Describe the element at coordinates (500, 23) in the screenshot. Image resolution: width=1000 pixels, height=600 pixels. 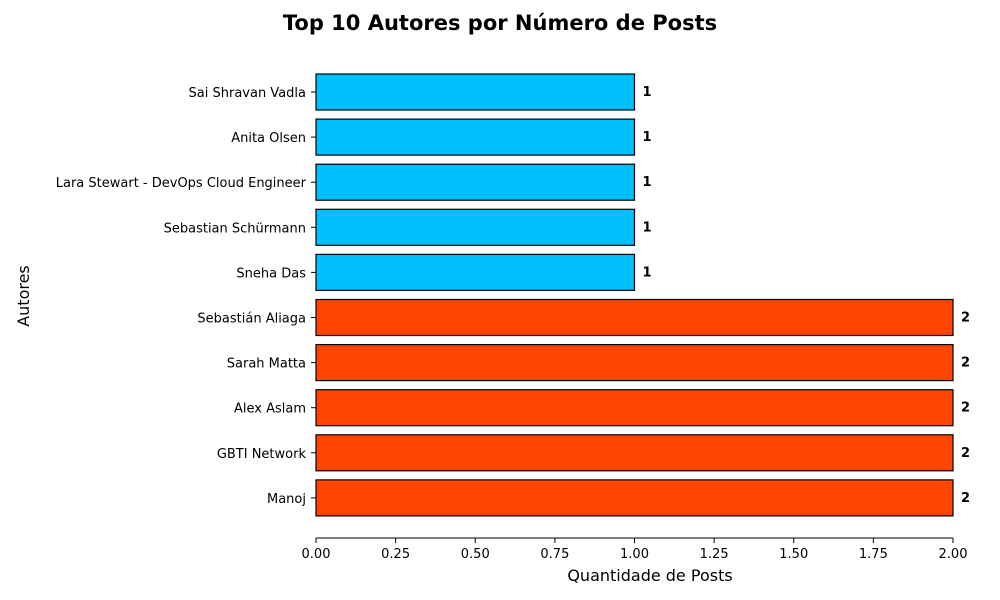
I see `chart-title: Top 10 Autores por Número de Posts` at that location.